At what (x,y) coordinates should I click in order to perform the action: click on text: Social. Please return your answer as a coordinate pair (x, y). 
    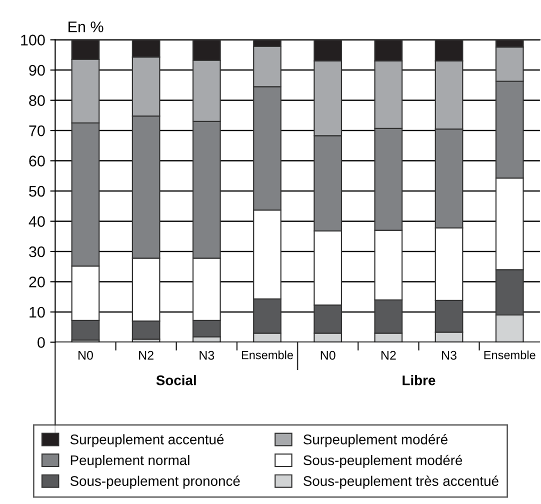
    Looking at the image, I should click on (176, 380).